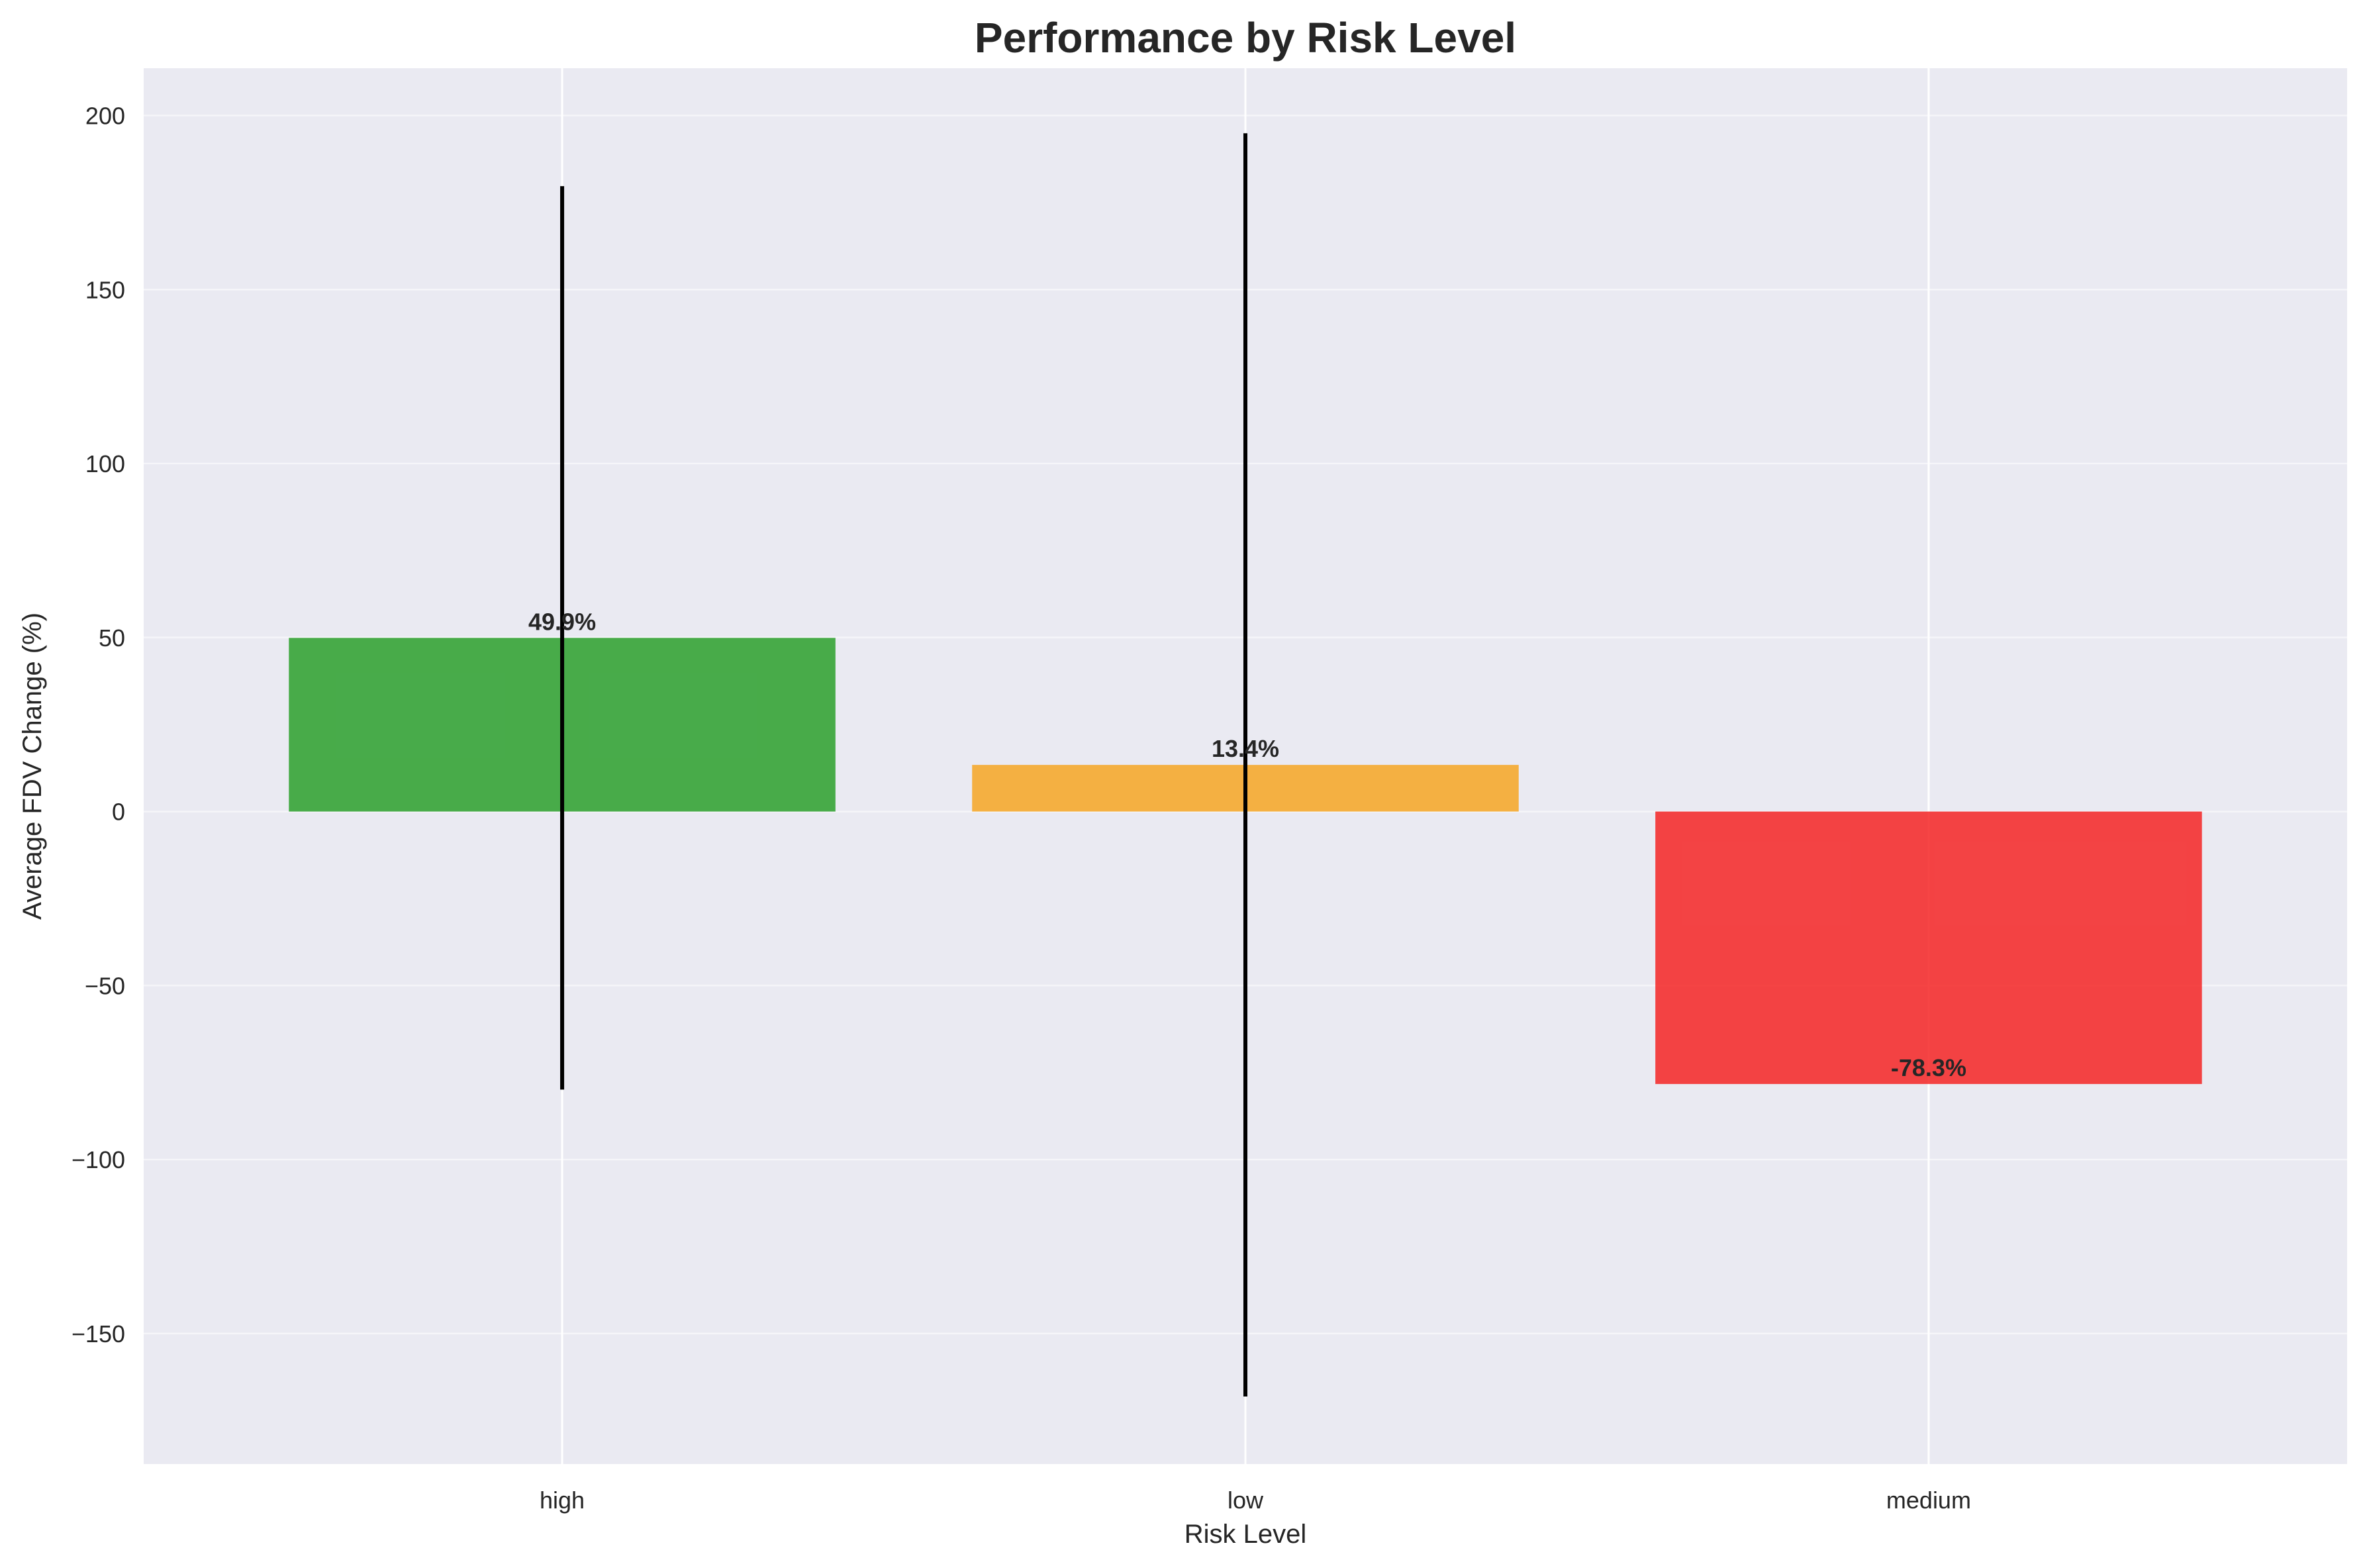 This screenshot has height=1568, width=2365. Describe the element at coordinates (1929, 1067) in the screenshot. I see `data-label-medium: -78.3%` at that location.